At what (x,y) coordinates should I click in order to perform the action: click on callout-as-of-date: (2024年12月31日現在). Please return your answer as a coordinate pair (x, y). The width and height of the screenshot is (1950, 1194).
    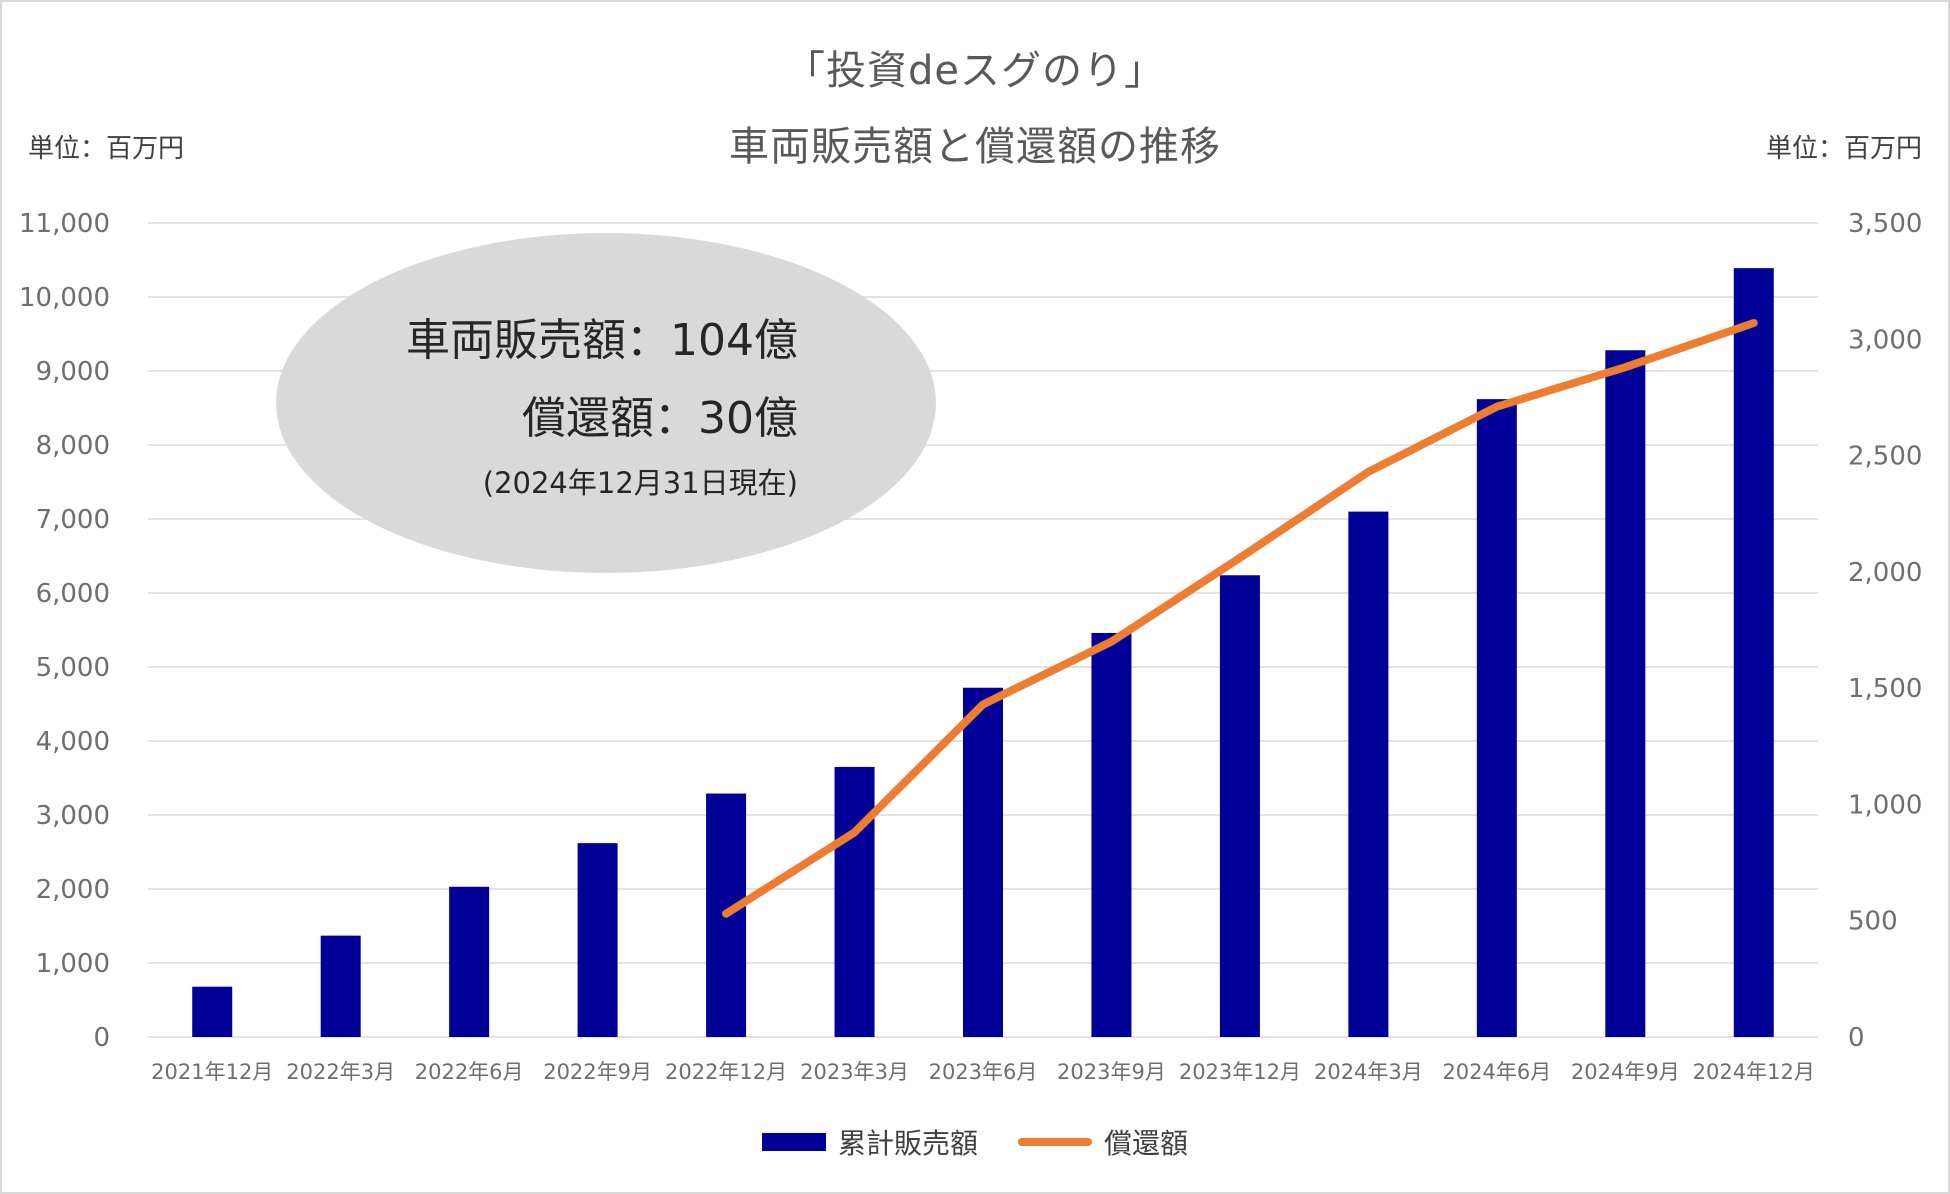
    Looking at the image, I should click on (640, 483).